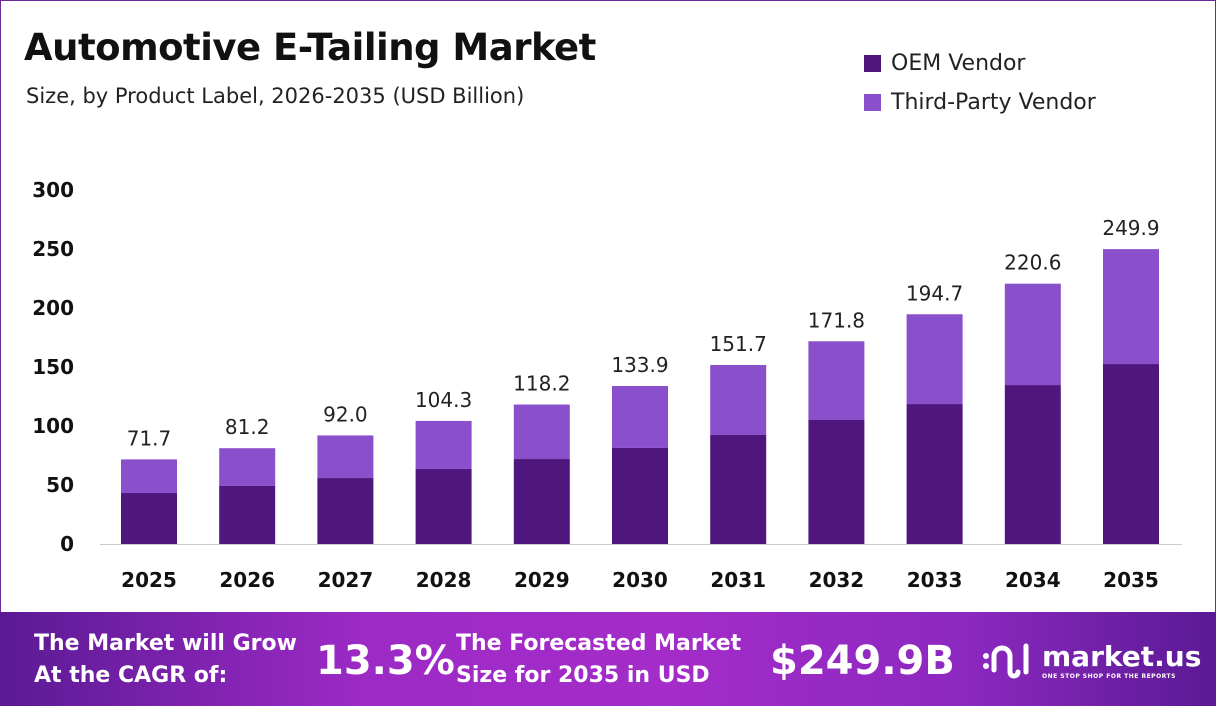 The height and width of the screenshot is (706, 1216). I want to click on market-us-logo: market.us ONE STOP SHOP FOR THE REPORTS, so click(1090, 660).